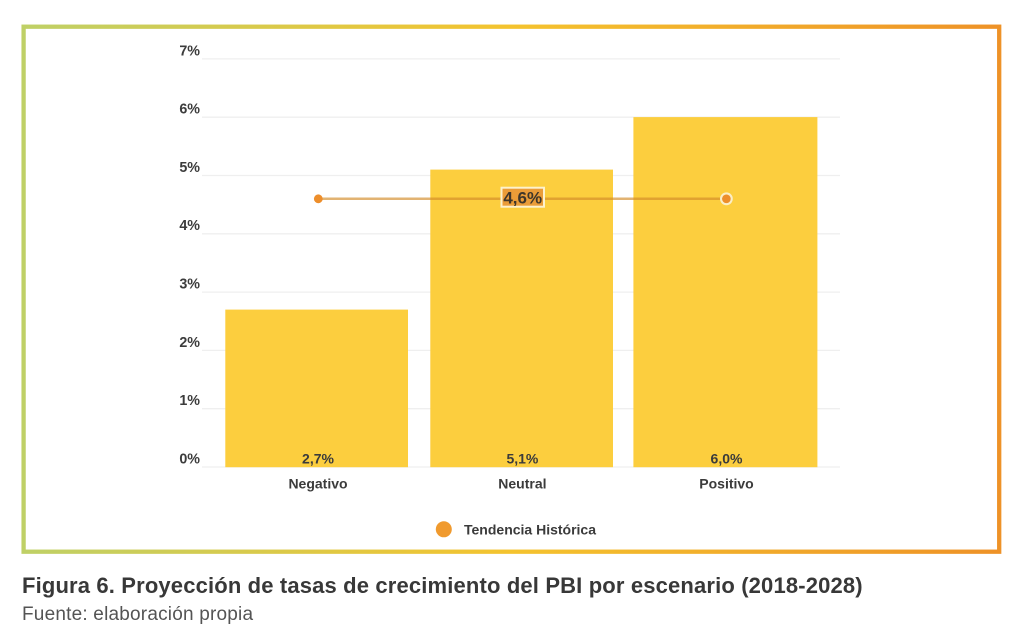 Image resolution: width=1024 pixels, height=634 pixels. Describe the element at coordinates (522, 483) in the screenshot. I see `svg-text: Neutral` at that location.